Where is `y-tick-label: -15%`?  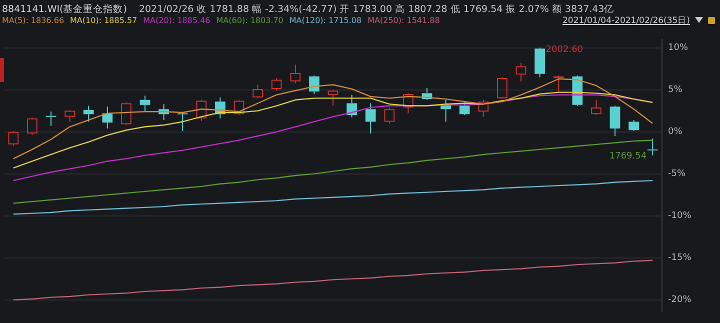
y-tick-label: -15% is located at coordinates (680, 258).